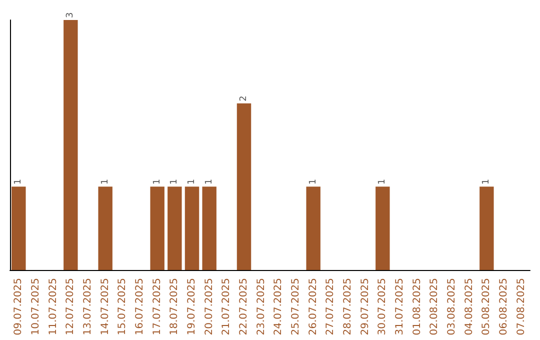  What do you see at coordinates (365, 307) in the screenshot?
I see `x-tick-label: 29.07.2025` at bounding box center [365, 307].